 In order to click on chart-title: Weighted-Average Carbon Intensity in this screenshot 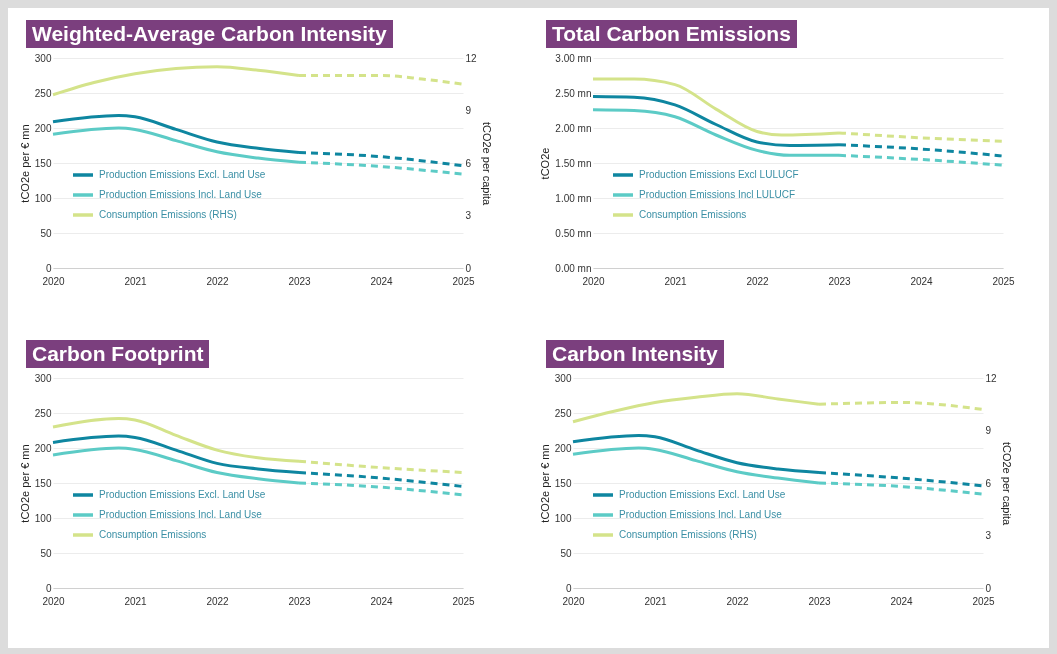, I will do `click(209, 34)`.